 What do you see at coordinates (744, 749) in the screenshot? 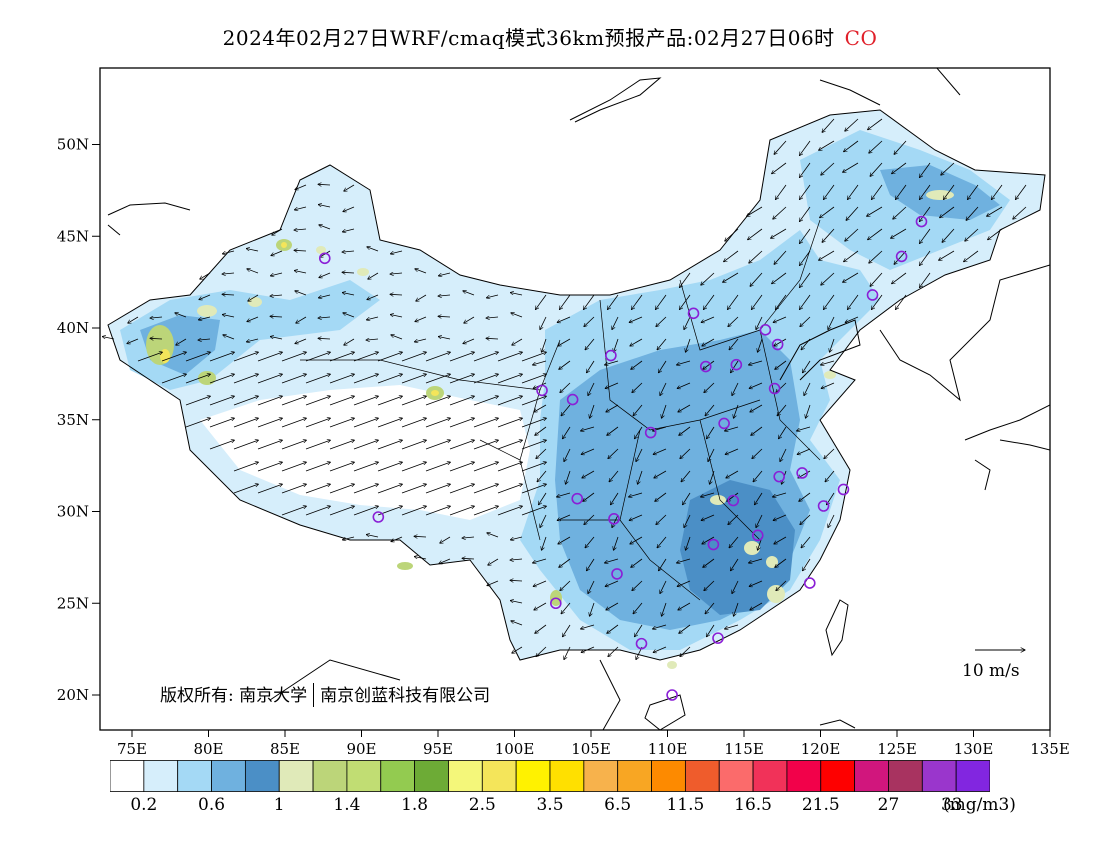
I see `lon-tick-label: 115E` at bounding box center [744, 749].